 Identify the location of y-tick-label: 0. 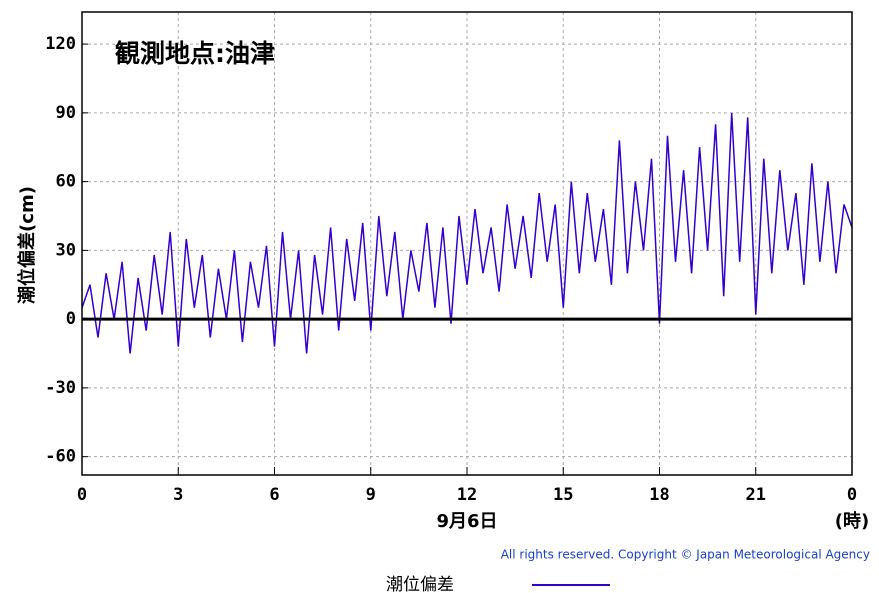
(71, 319).